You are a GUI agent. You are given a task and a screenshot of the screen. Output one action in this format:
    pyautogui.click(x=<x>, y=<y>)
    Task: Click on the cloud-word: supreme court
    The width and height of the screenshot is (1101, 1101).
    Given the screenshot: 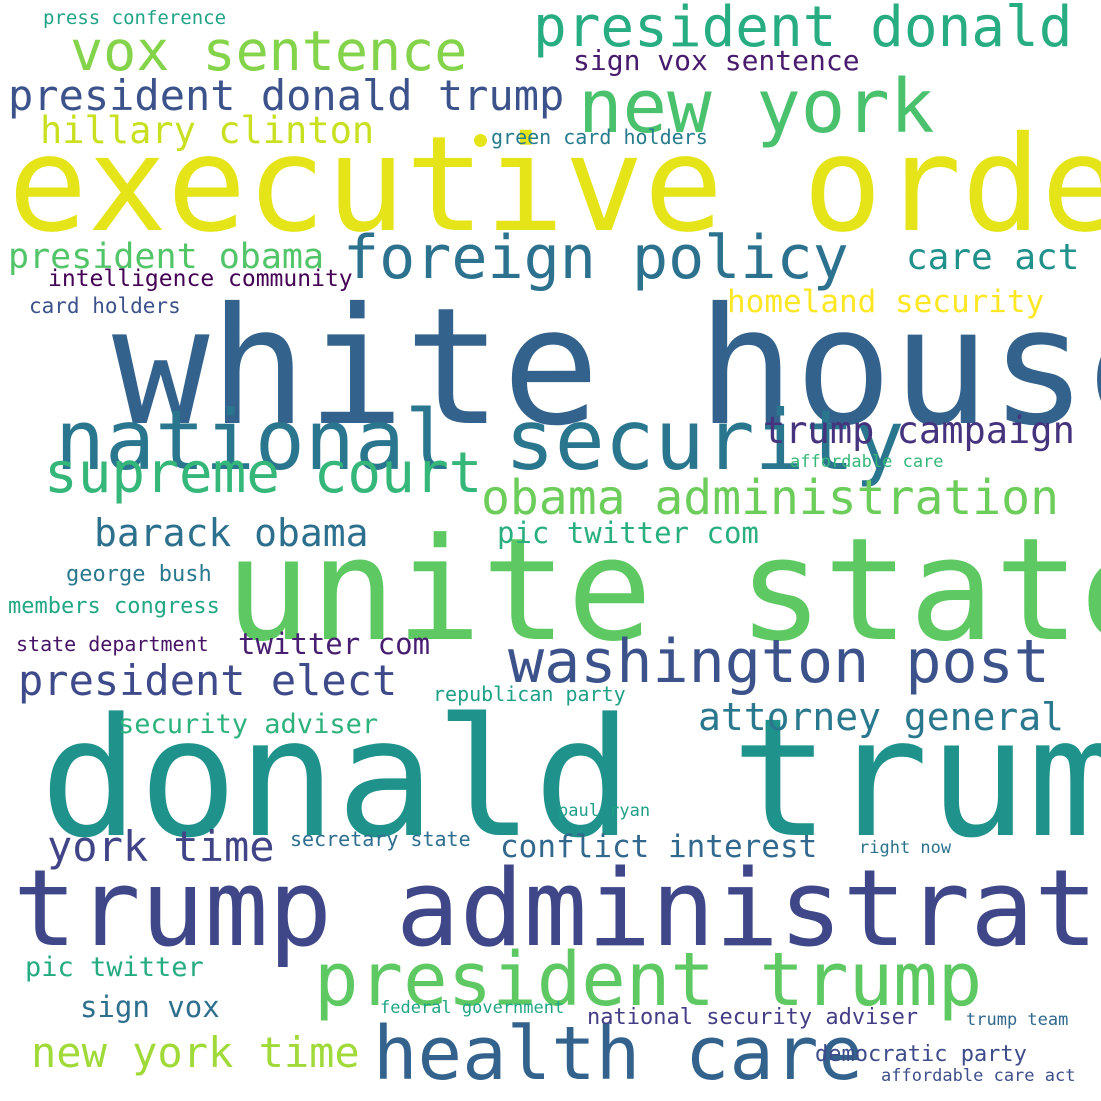 What is the action you would take?
    pyautogui.click(x=263, y=473)
    